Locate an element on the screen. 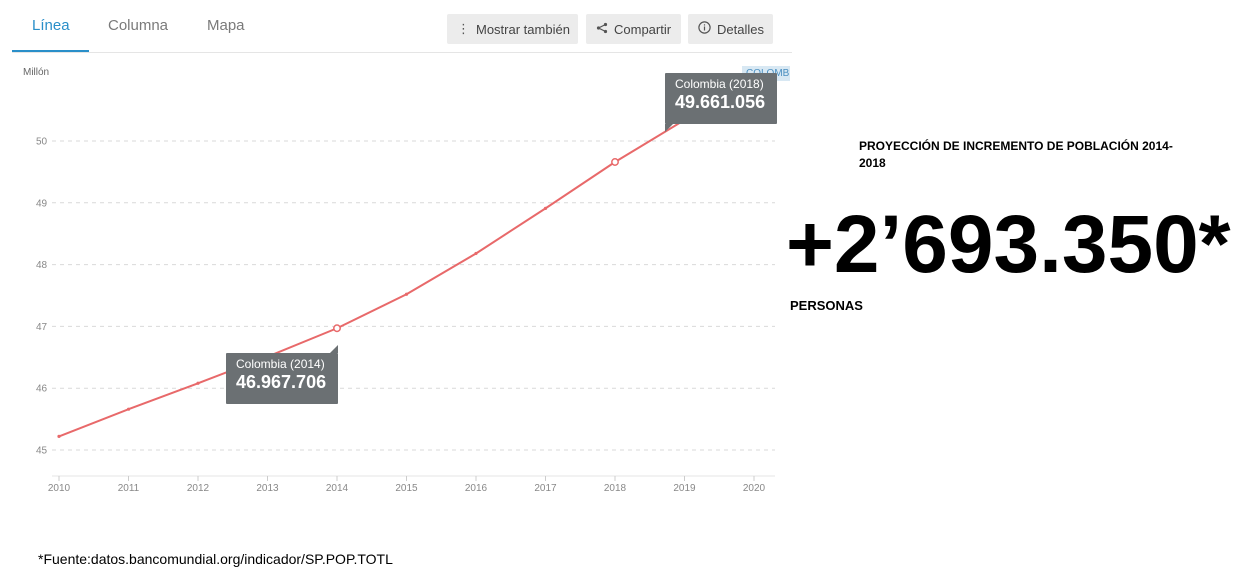  data-point-2010 is located at coordinates (59, 436).